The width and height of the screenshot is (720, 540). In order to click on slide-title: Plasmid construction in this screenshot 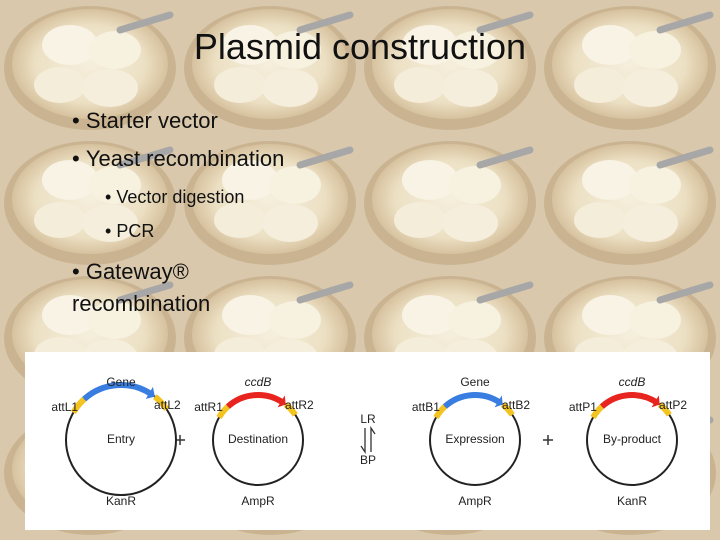, I will do `click(360, 46)`.